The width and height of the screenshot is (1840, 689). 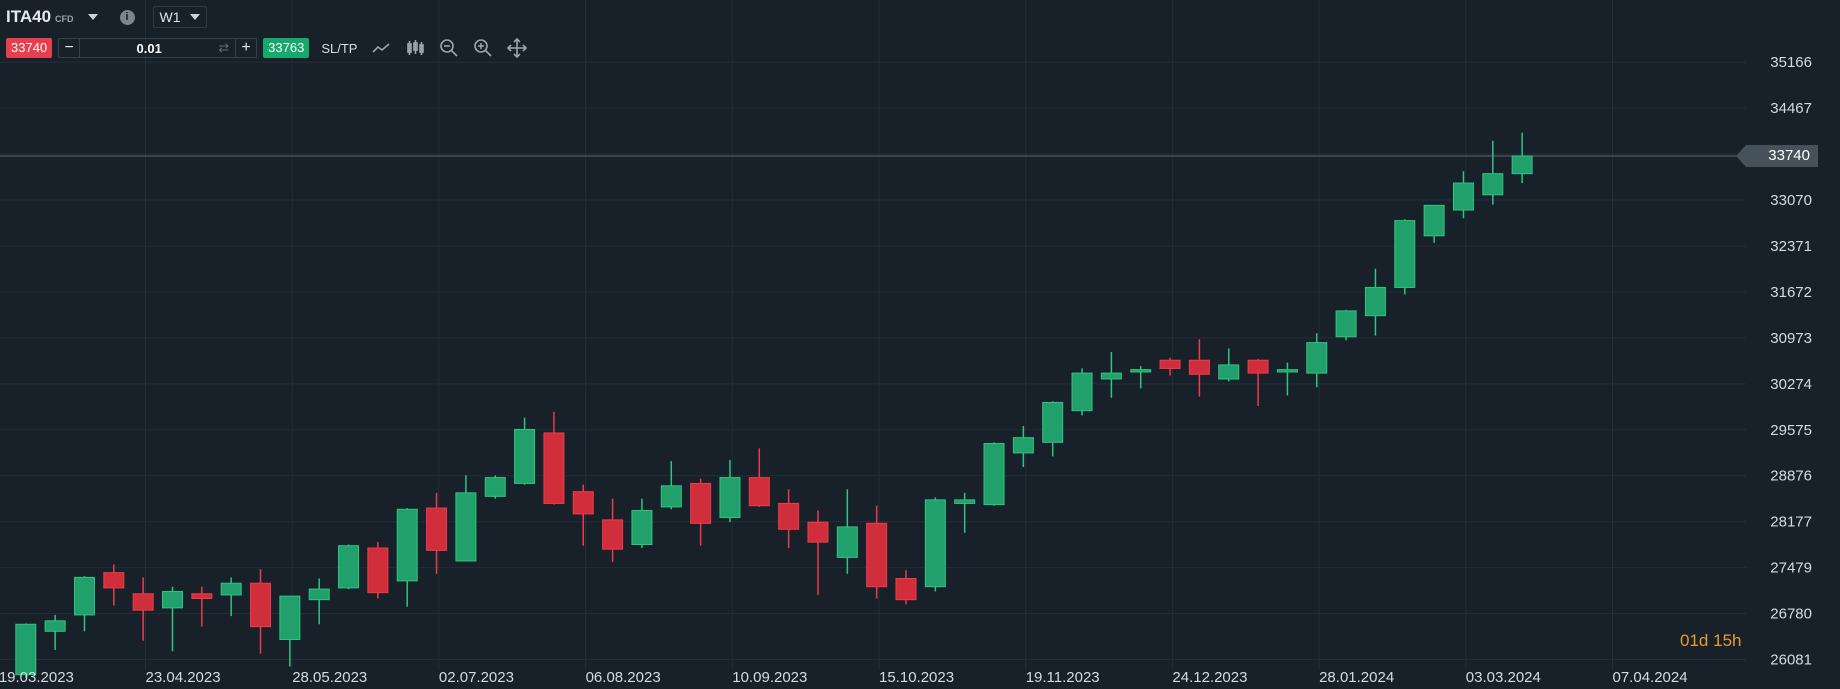 I want to click on symbol-toolbar: ITA40 CFD i W1, so click(x=106, y=17).